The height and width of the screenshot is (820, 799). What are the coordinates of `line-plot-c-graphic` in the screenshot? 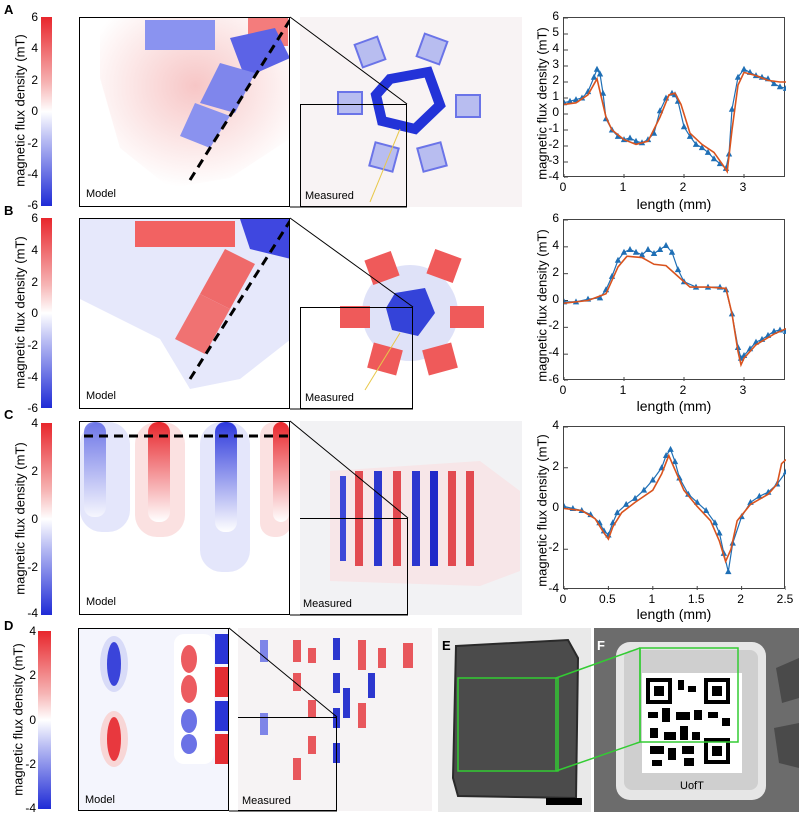 It's located at (675, 508).